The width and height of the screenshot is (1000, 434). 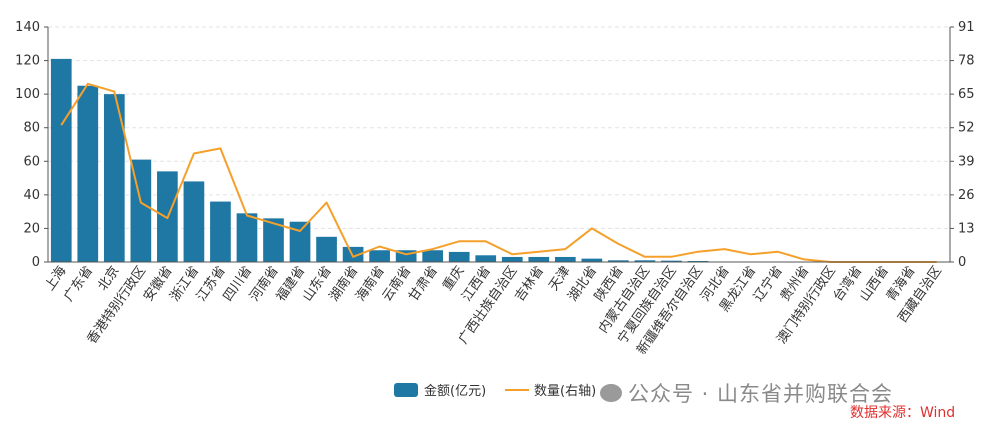 I want to click on y-right-tick-label: 26, so click(x=966, y=195).